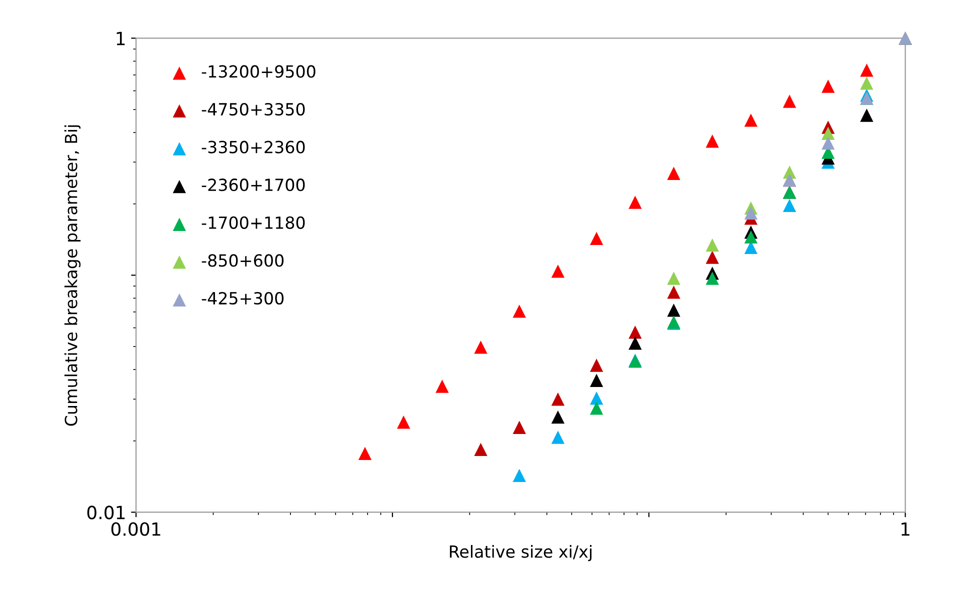 The height and width of the screenshot is (597, 958). Describe the element at coordinates (253, 109) in the screenshot. I see `legend-label: -4750+3350` at that location.